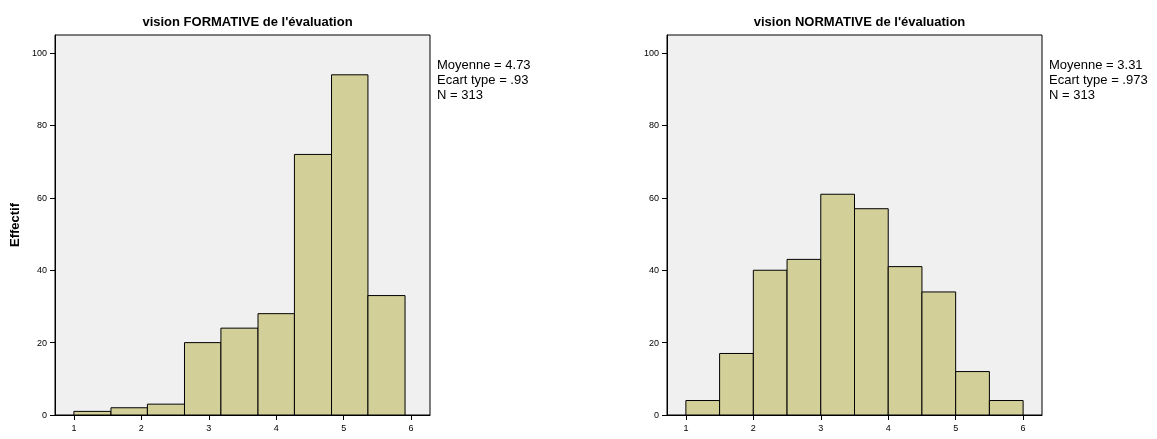  What do you see at coordinates (483, 79) in the screenshot?
I see `text: Ecart type = .93` at bounding box center [483, 79].